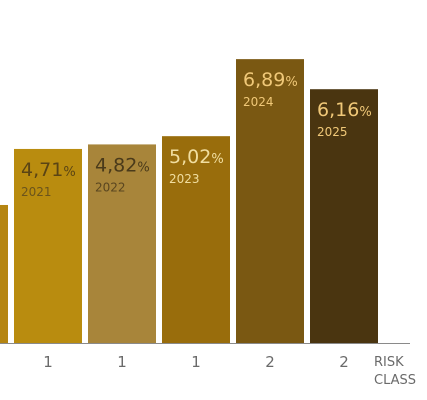  Describe the element at coordinates (4, 273) in the screenshot. I see `bar-2020` at that location.